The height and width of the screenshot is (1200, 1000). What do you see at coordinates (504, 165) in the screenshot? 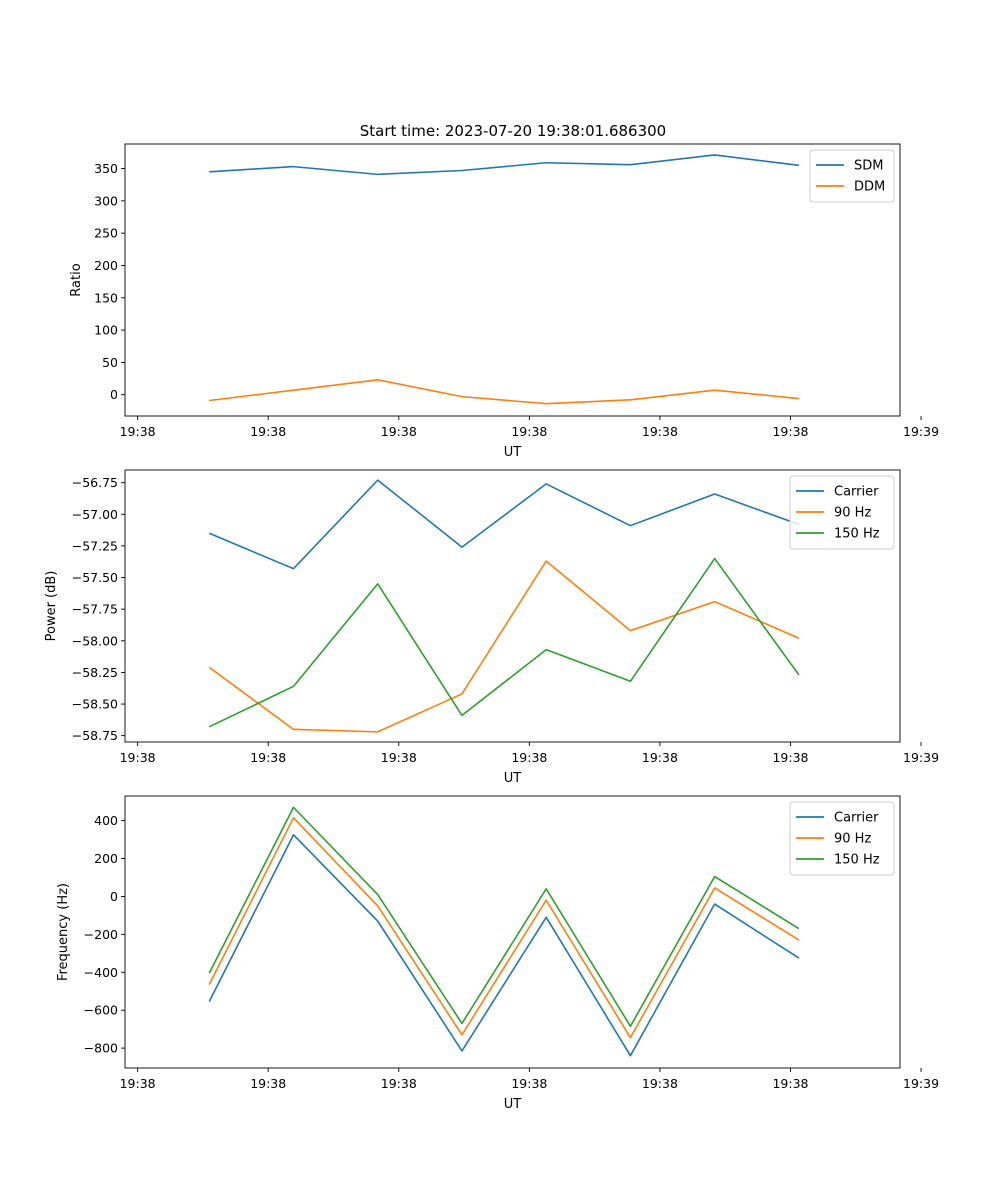
I see `series-line-sdm` at bounding box center [504, 165].